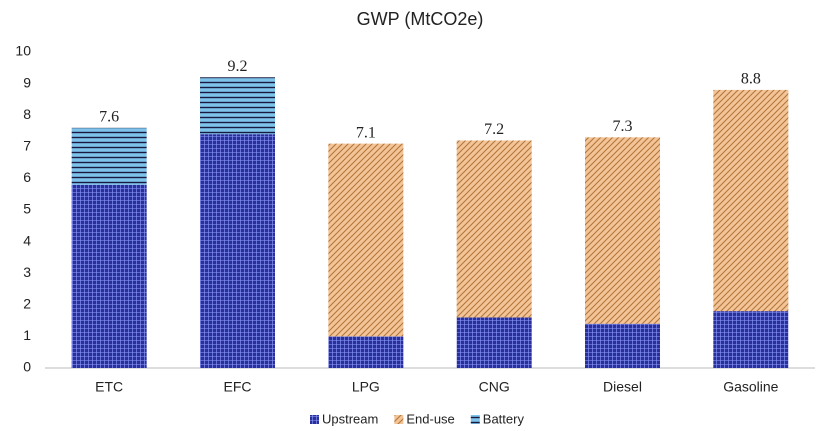 The height and width of the screenshot is (431, 819). Describe the element at coordinates (238, 387) in the screenshot. I see `x-tick-label: EFC` at that location.